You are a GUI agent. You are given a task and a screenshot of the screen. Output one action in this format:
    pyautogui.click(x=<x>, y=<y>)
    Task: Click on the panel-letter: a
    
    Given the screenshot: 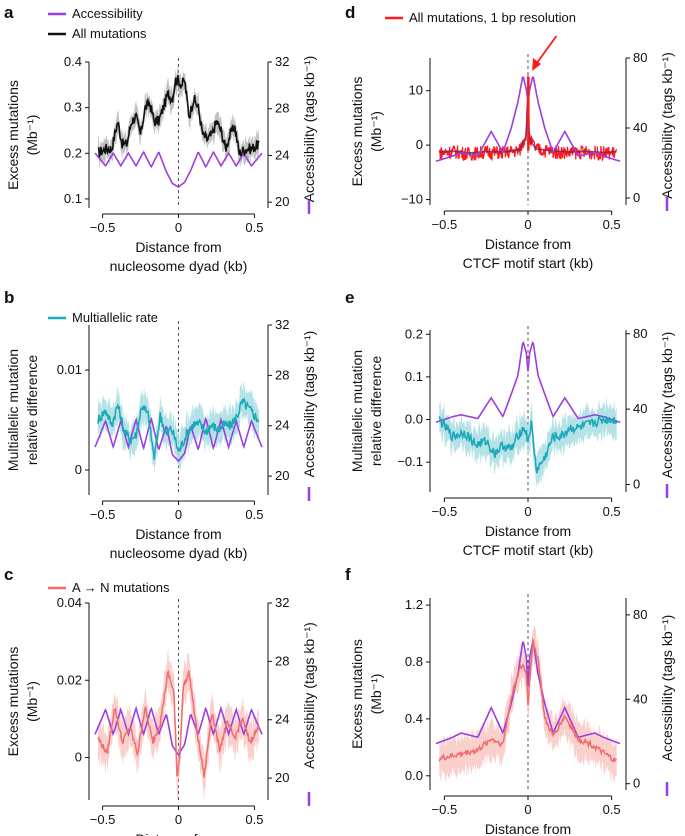 What is the action you would take?
    pyautogui.click(x=9, y=12)
    